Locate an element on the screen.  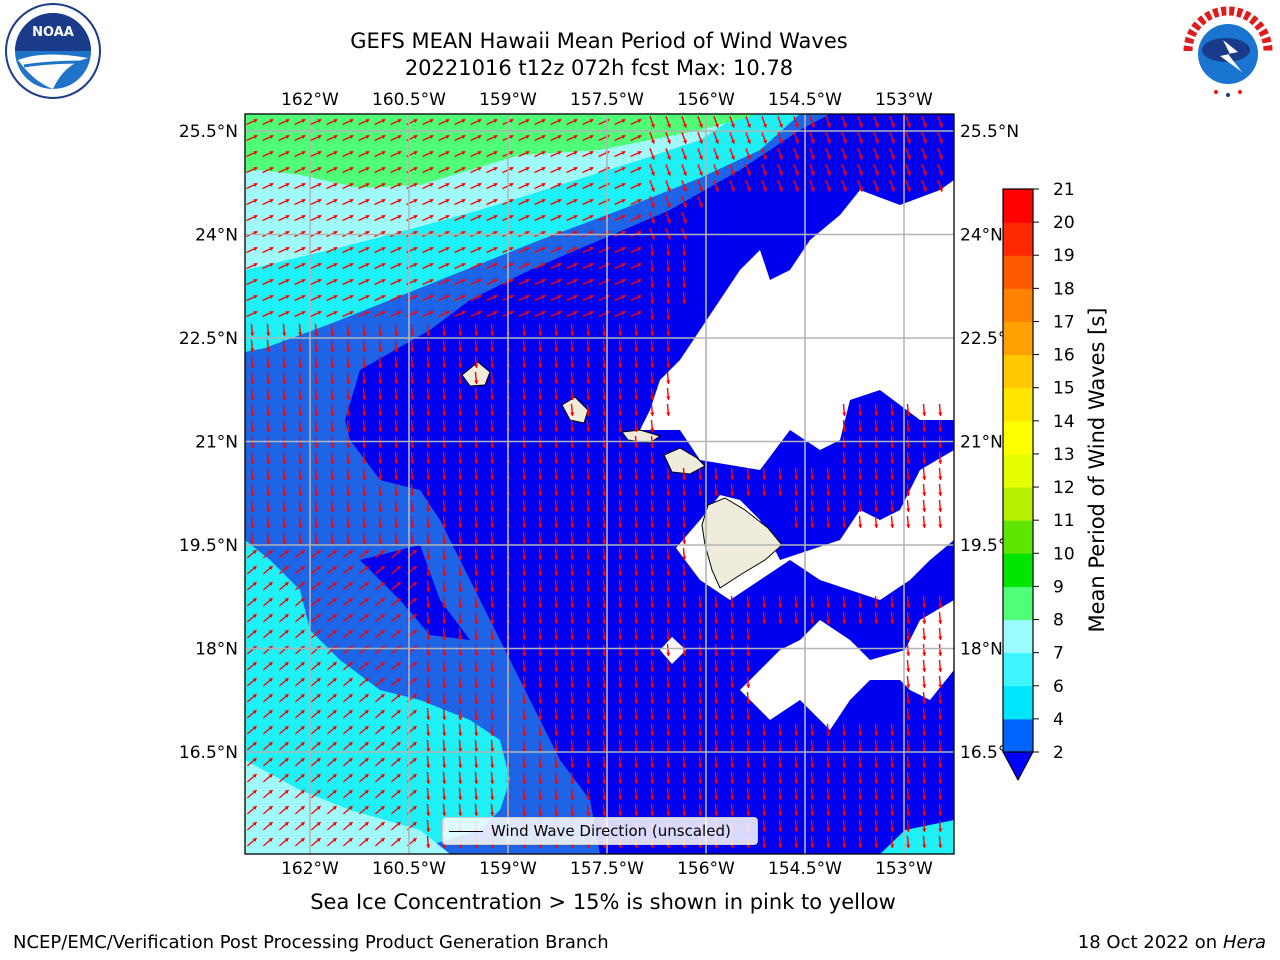
latitude-label: 18°N is located at coordinates (981, 650).